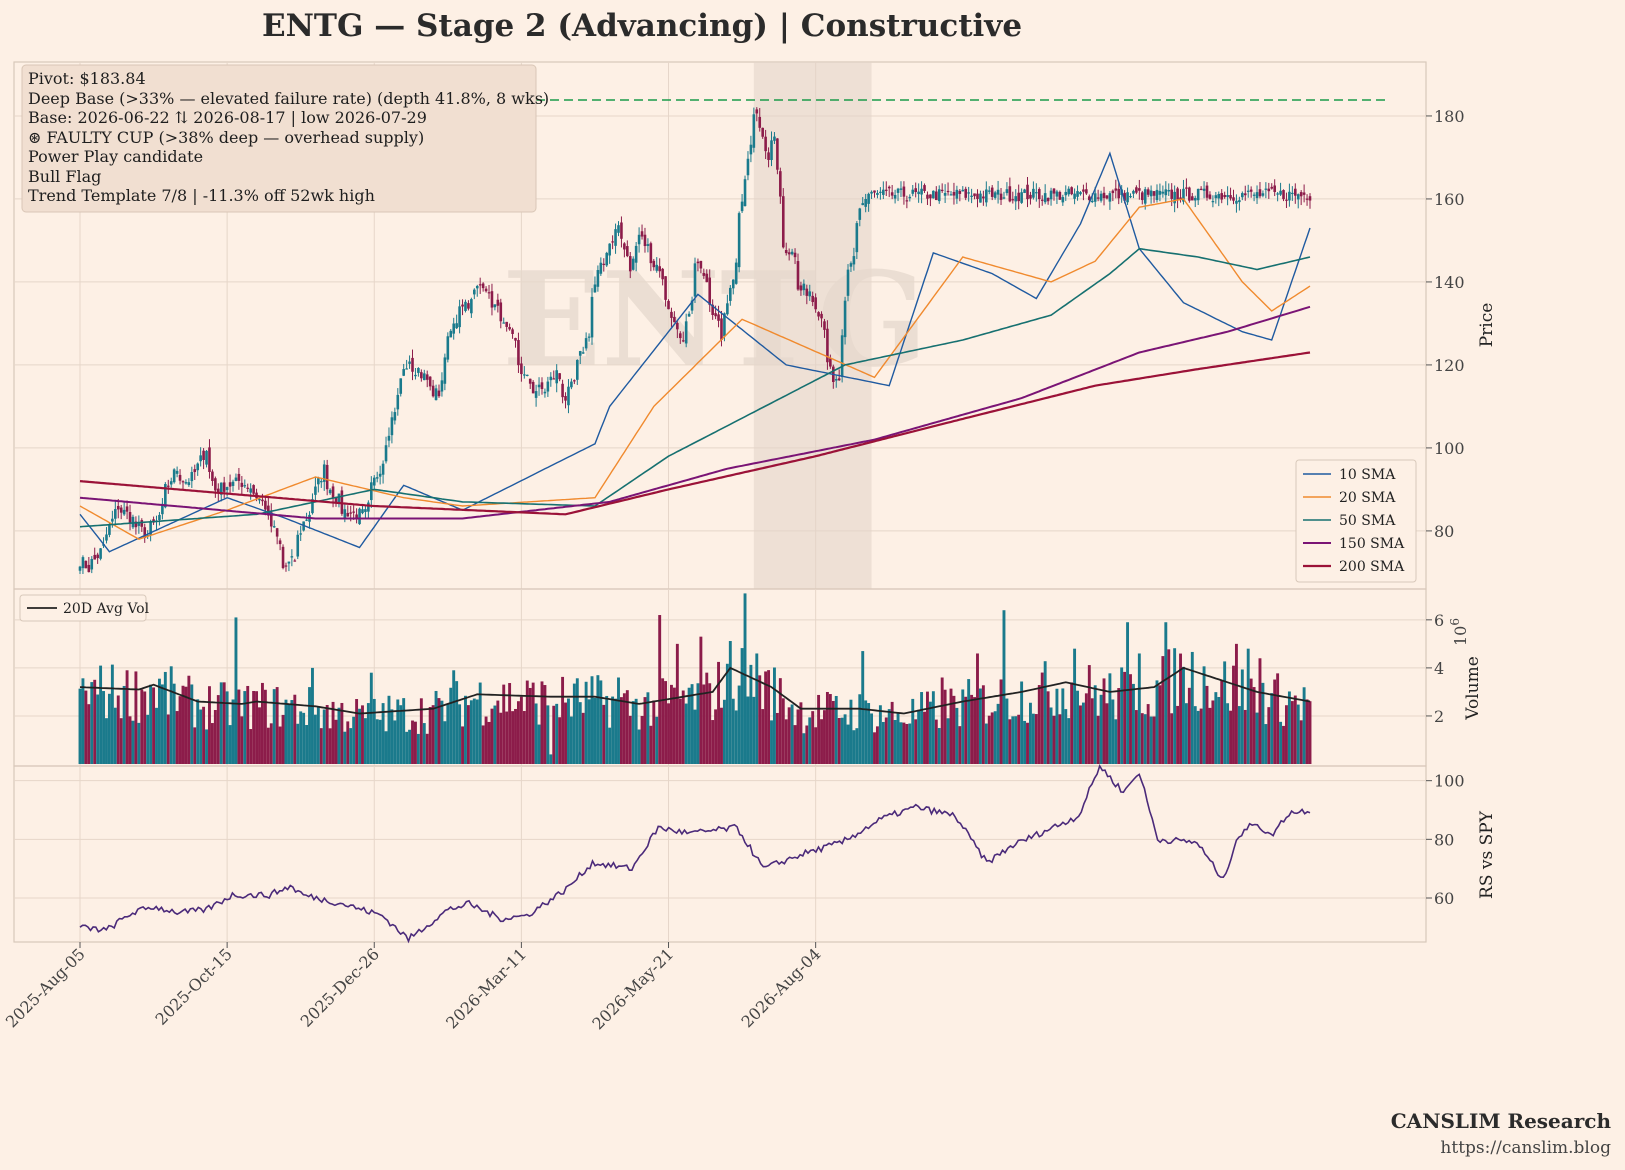 This screenshot has height=1170, width=1625. What do you see at coordinates (1444, 898) in the screenshot?
I see `rs-tick-label: 60` at bounding box center [1444, 898].